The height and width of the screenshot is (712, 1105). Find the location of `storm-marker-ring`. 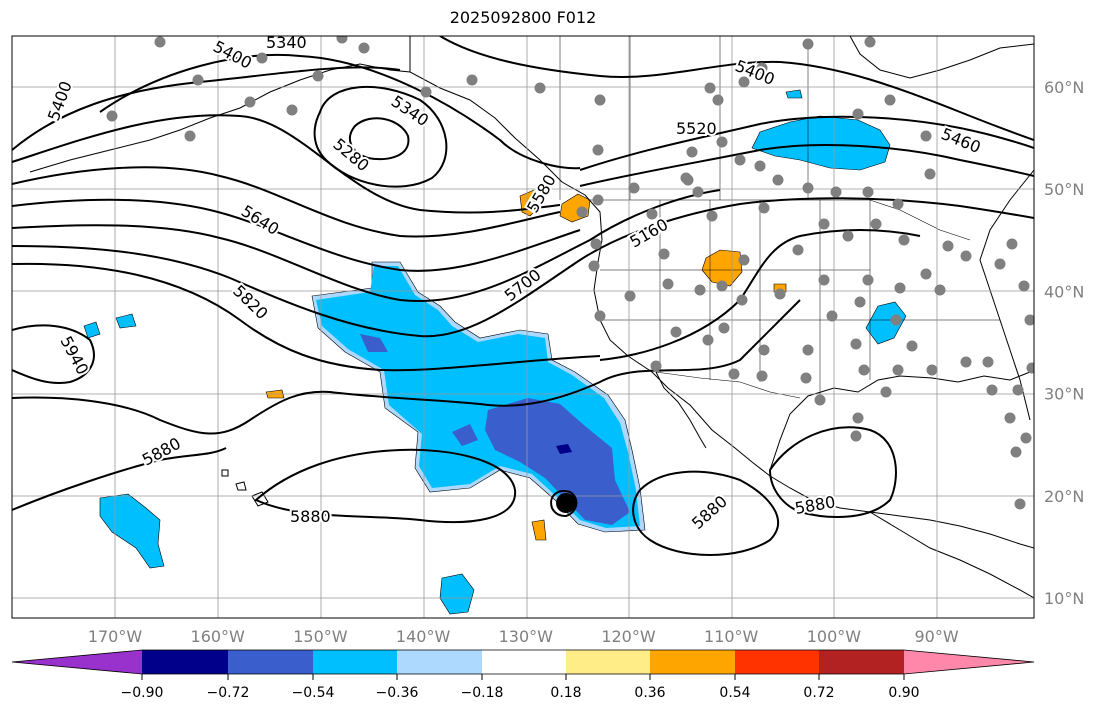

storm-marker-ring is located at coordinates (564, 504).